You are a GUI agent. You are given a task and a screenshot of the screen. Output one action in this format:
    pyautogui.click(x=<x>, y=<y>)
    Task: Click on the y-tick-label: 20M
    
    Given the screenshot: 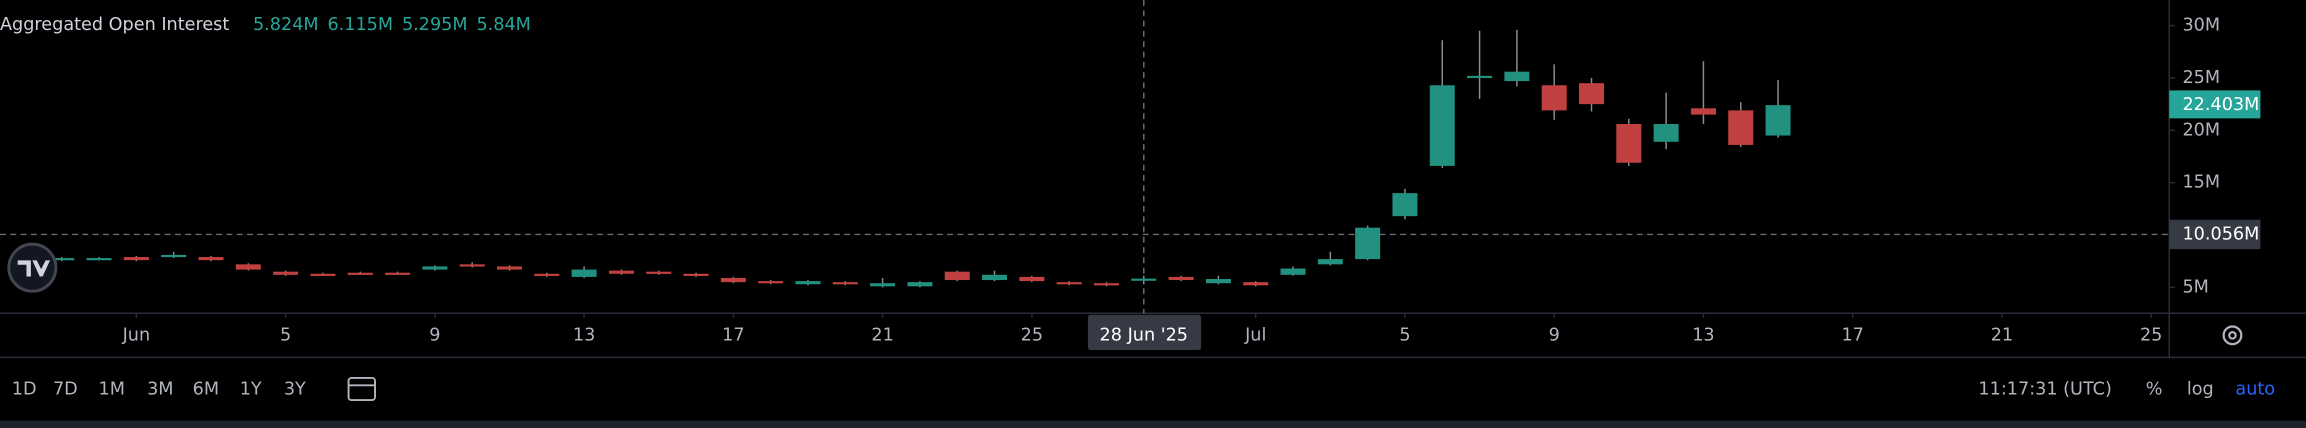 What is the action you would take?
    pyautogui.click(x=2201, y=130)
    